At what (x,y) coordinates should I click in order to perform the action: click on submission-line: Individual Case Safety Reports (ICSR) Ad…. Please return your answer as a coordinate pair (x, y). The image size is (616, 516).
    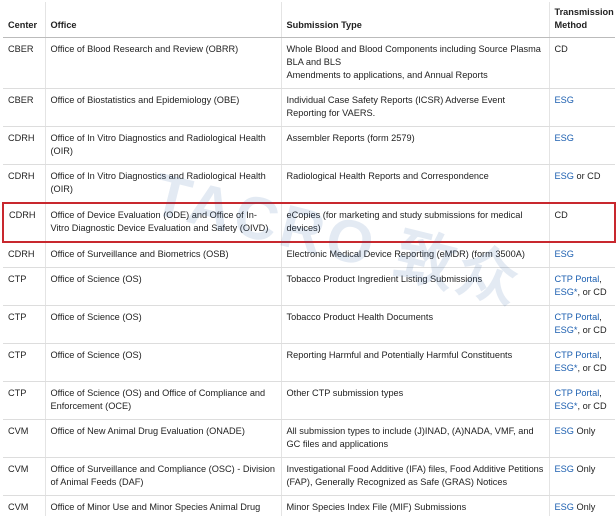
    Looking at the image, I should click on (396, 106).